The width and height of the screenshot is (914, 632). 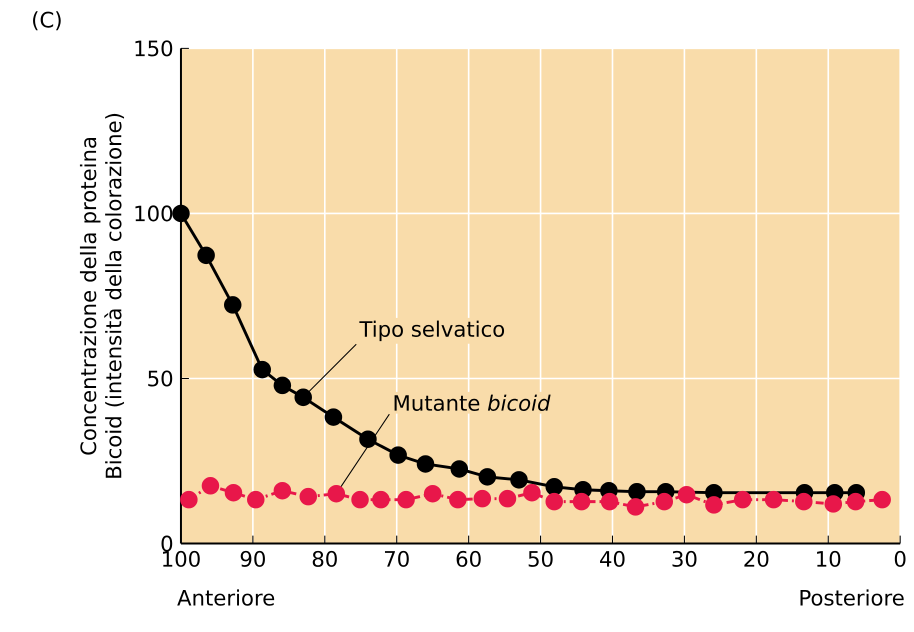 I want to click on y-tick-label: 150, so click(x=153, y=48).